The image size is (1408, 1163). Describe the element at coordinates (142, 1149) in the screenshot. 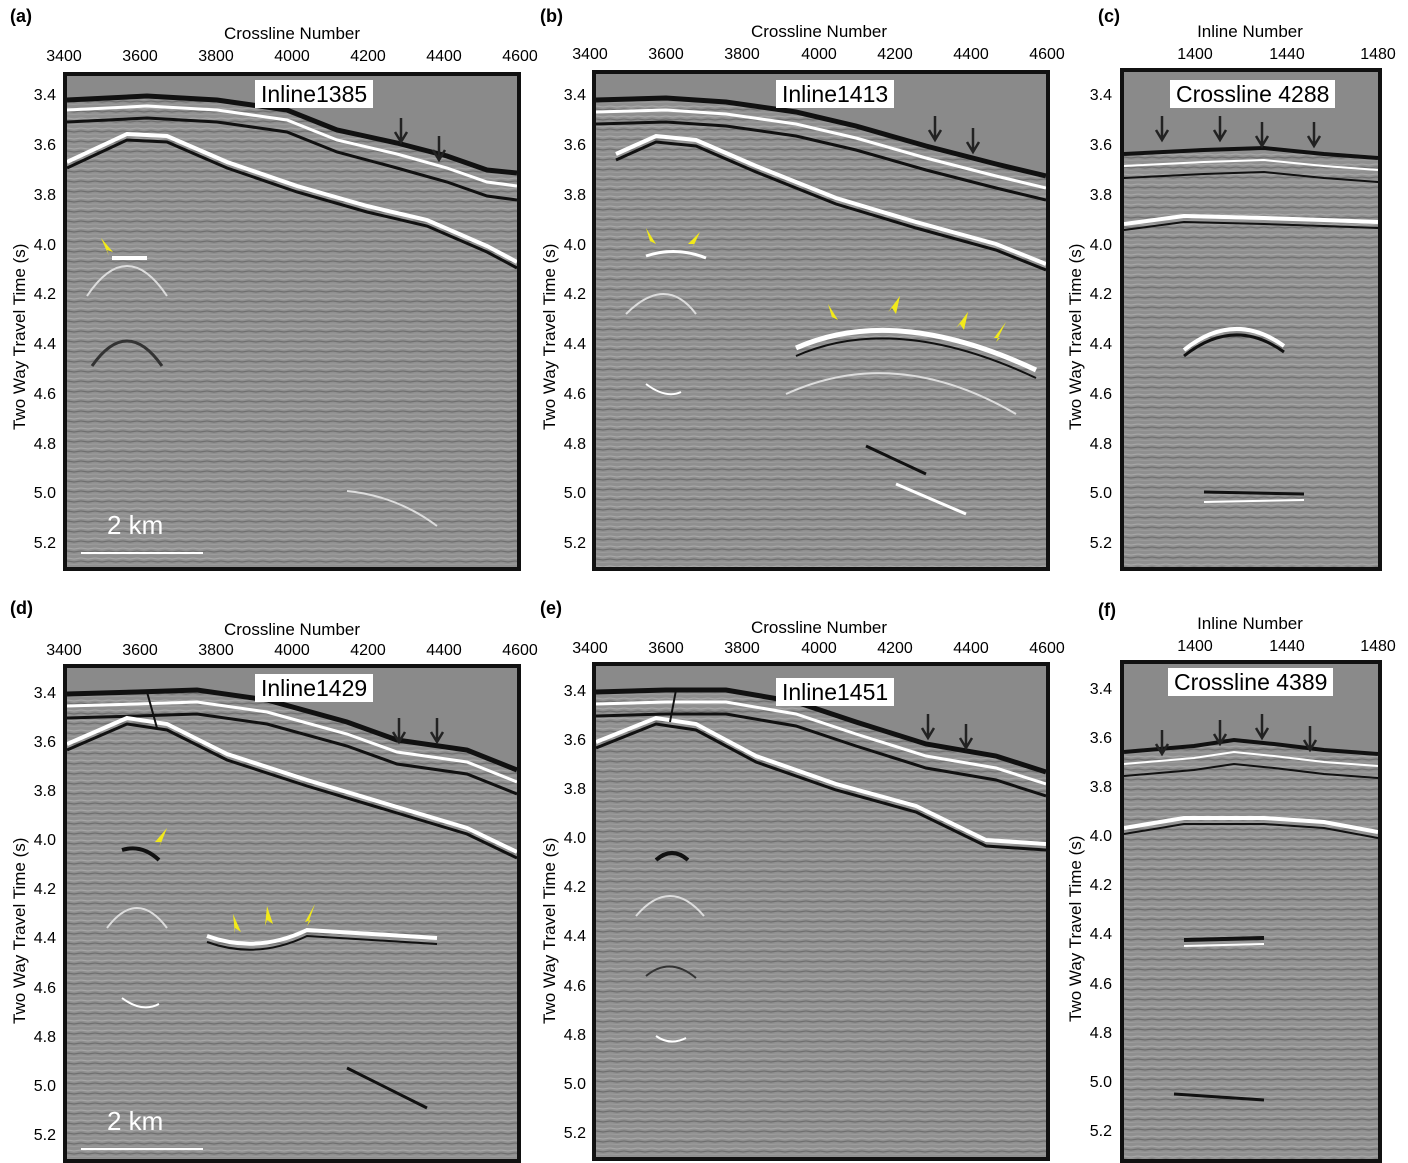

I see `scale-bar` at that location.